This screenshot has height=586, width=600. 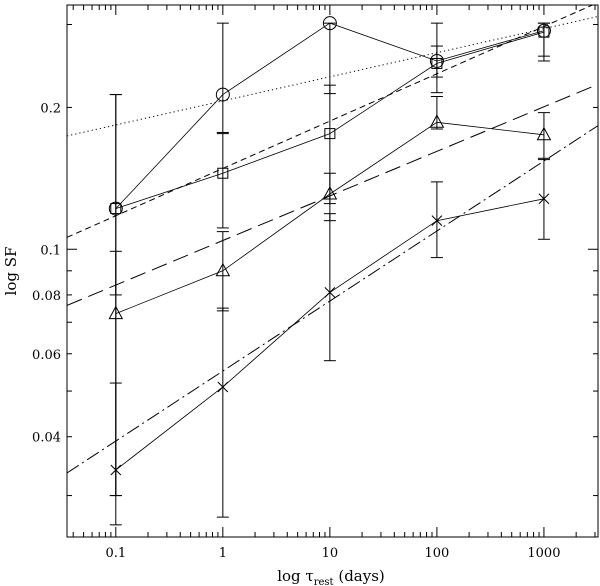 I want to click on y-tick-label: 0.2, so click(x=50, y=108).